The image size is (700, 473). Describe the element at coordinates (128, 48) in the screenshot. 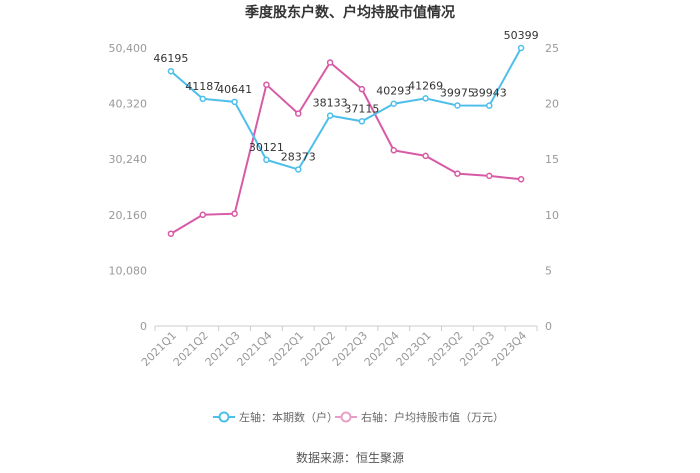

I see `left-tick-label: 50,400` at that location.